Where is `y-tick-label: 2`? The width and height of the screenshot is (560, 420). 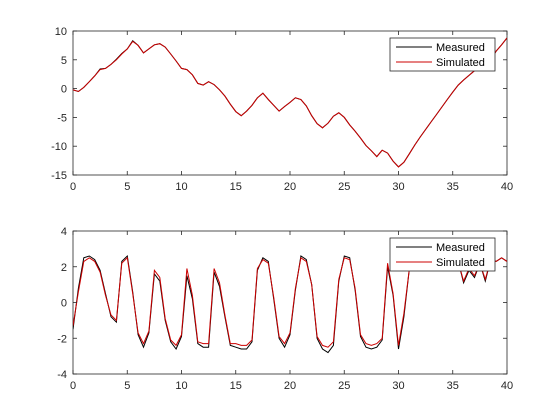
y-tick-label: 2 is located at coordinates (64, 268).